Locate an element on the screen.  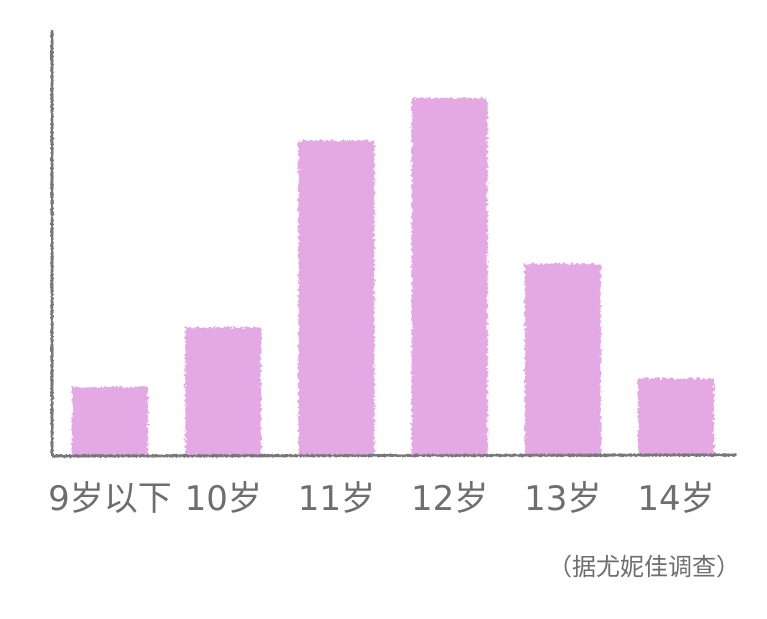
x-tick-label: 11岁 is located at coordinates (336, 499).